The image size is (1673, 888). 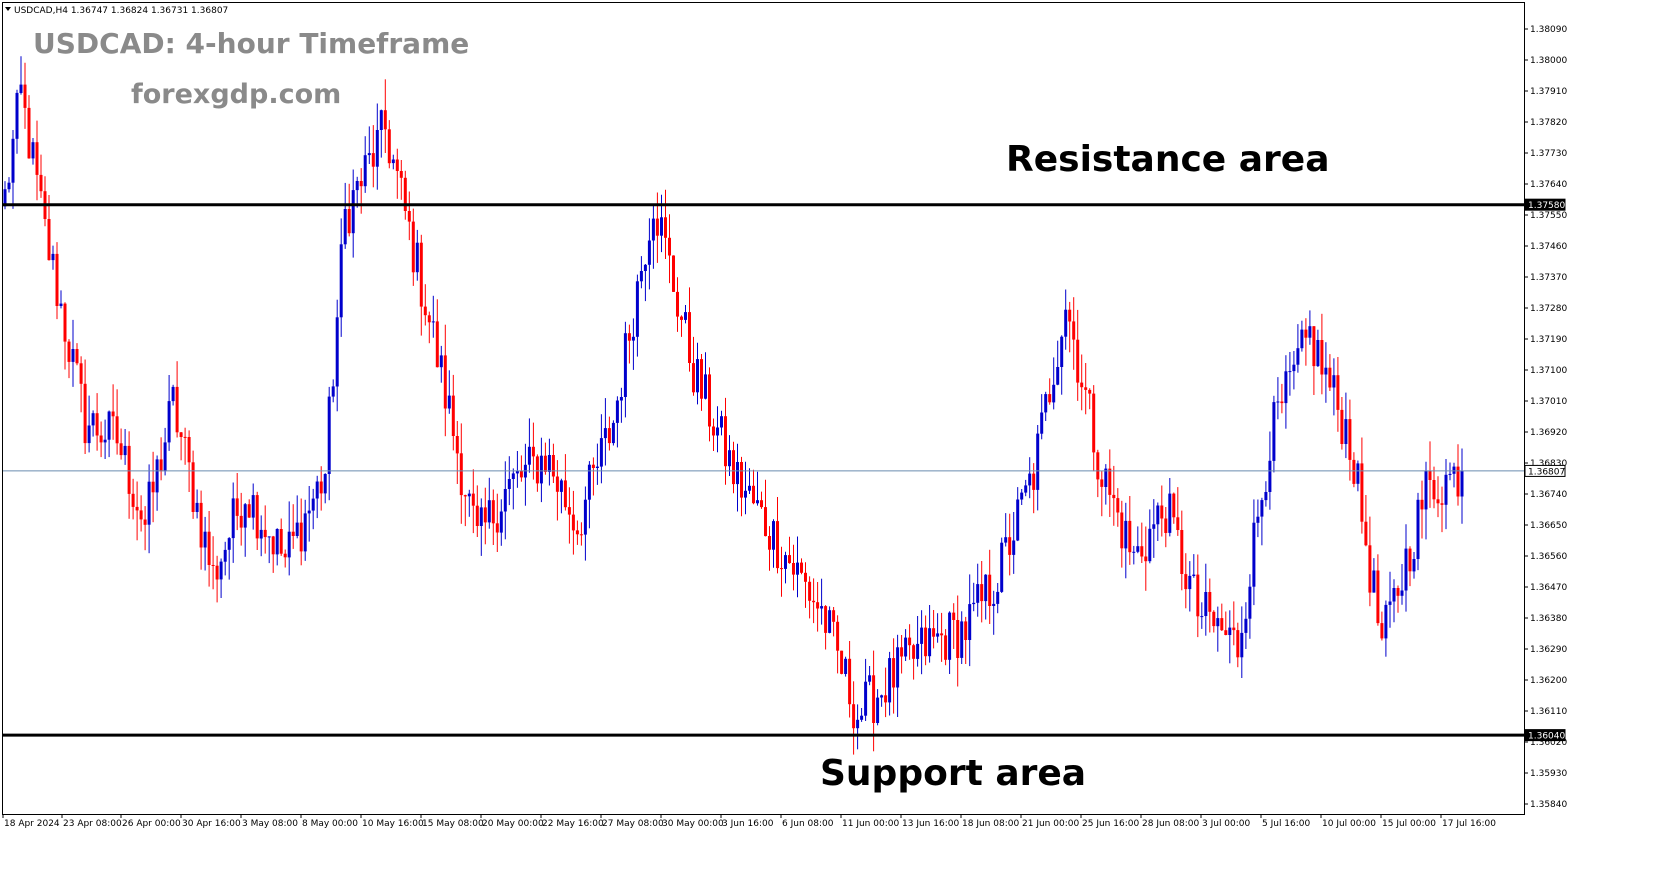 What do you see at coordinates (1469, 824) in the screenshot?
I see `x-tick-label: 17 Jul 16:00` at bounding box center [1469, 824].